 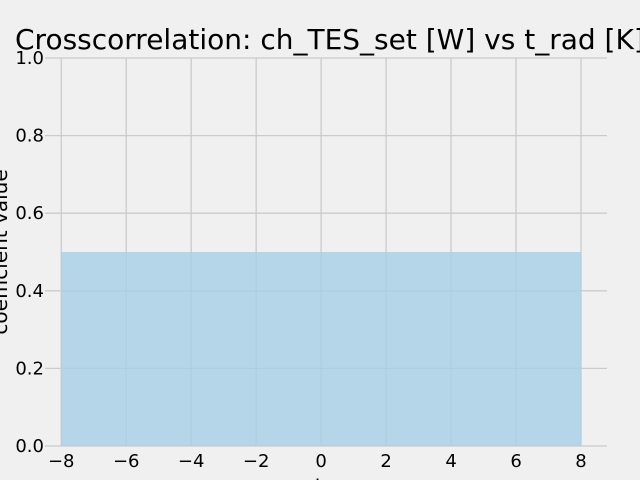 What do you see at coordinates (450, 461) in the screenshot?
I see `x-tick-label: 4` at bounding box center [450, 461].